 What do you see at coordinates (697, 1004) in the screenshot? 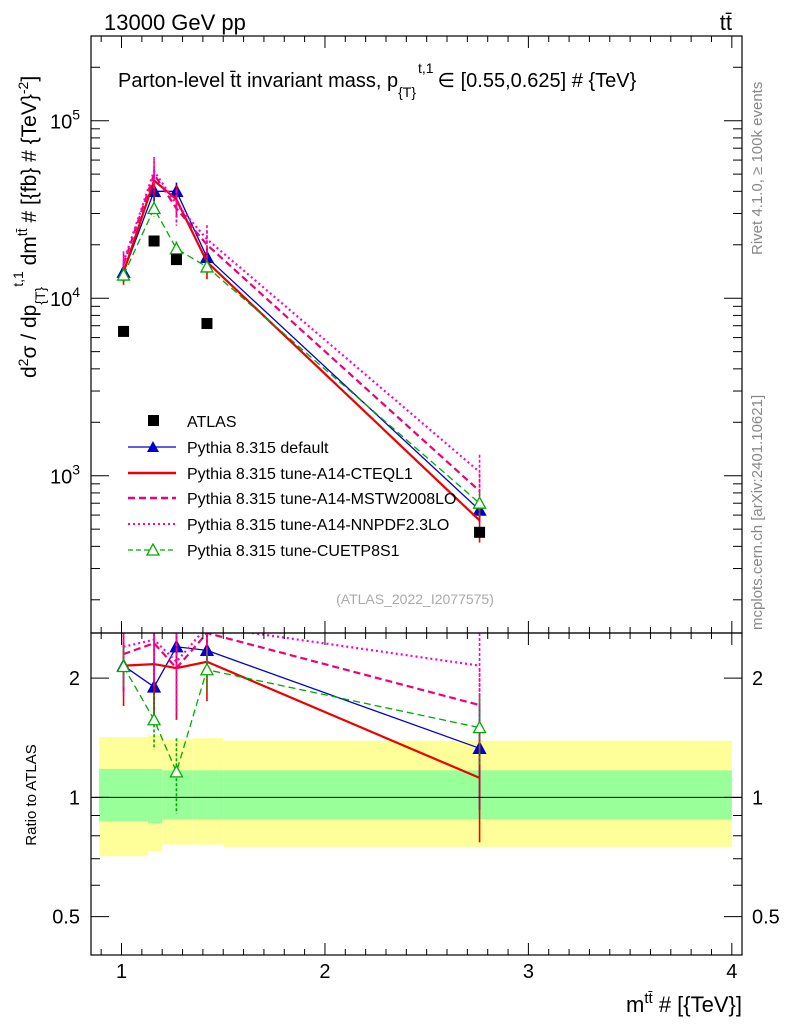
I see `xlabel-rest: # [{TeV}]` at bounding box center [697, 1004].